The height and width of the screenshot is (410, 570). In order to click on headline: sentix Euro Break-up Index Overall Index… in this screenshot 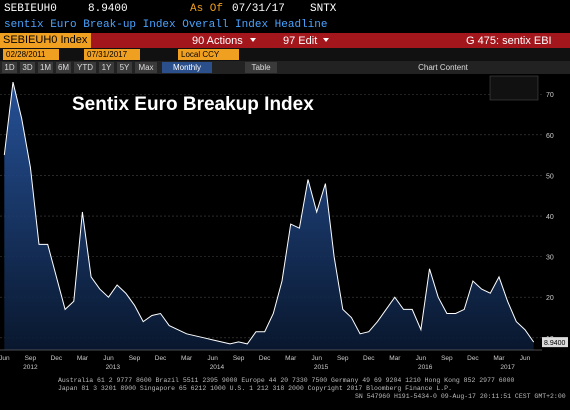, I will do `click(166, 25)`.